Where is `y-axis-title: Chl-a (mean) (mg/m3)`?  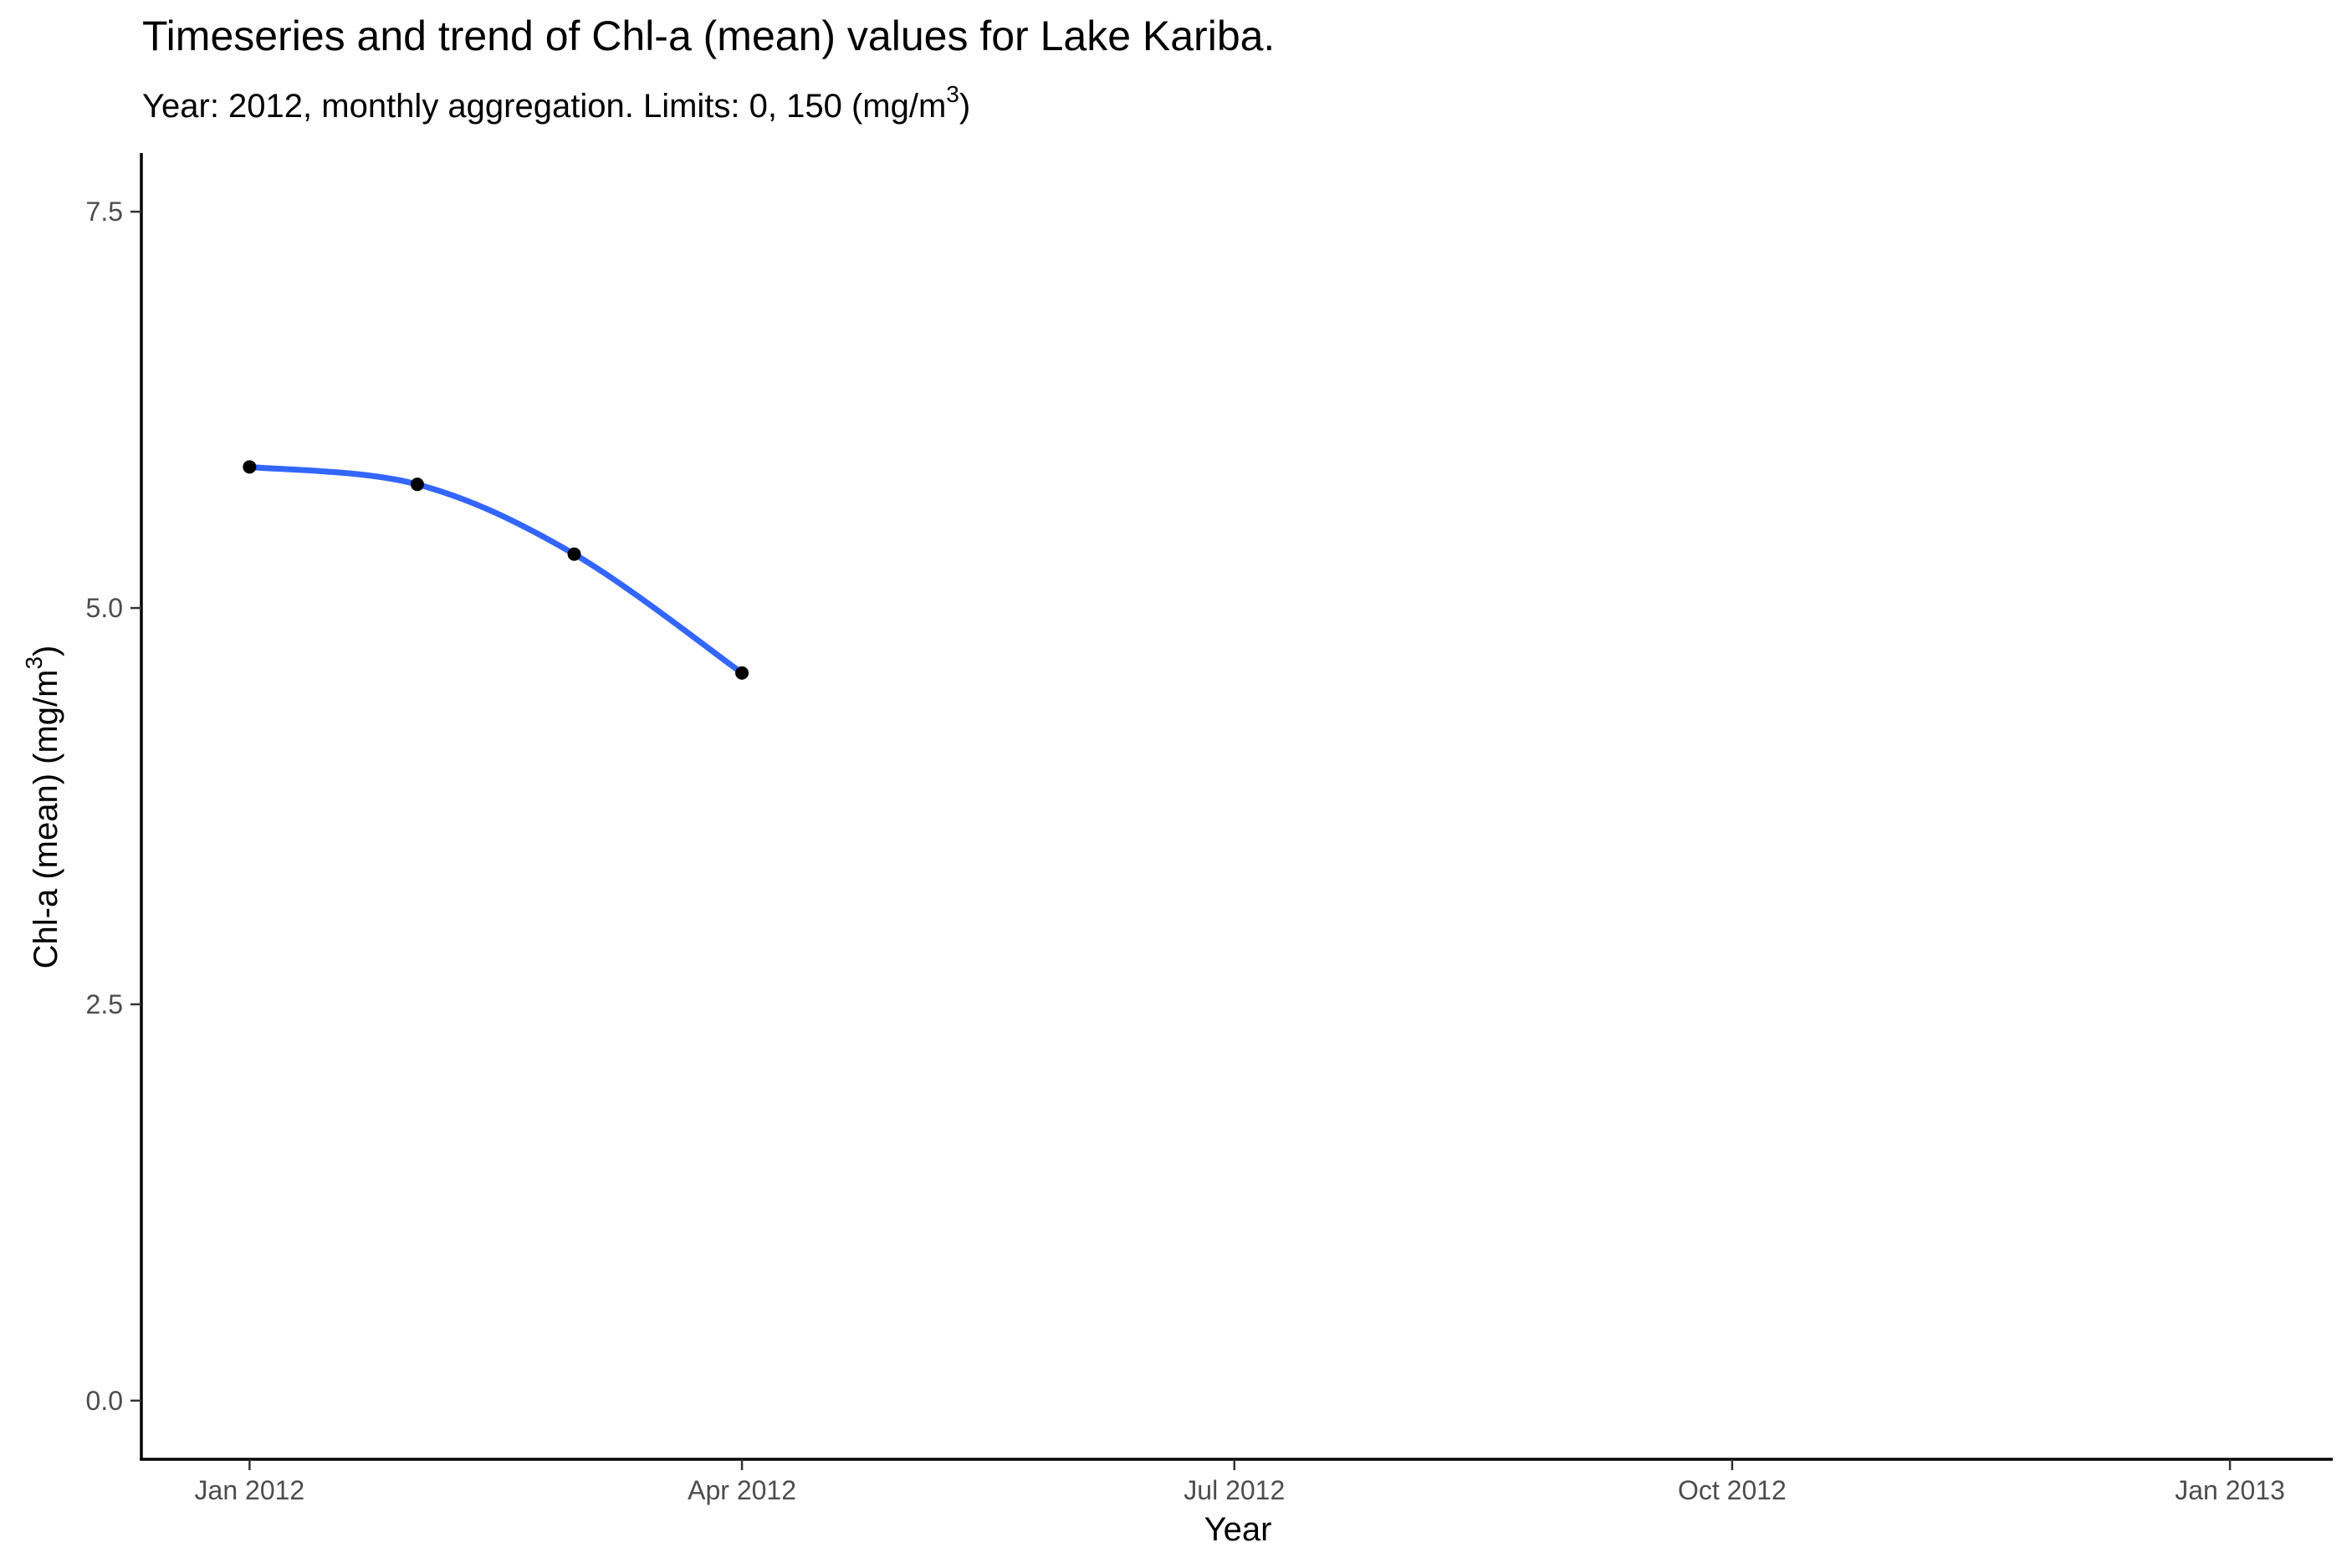 y-axis-title: Chl-a (mean) (mg/m3) is located at coordinates (42, 807).